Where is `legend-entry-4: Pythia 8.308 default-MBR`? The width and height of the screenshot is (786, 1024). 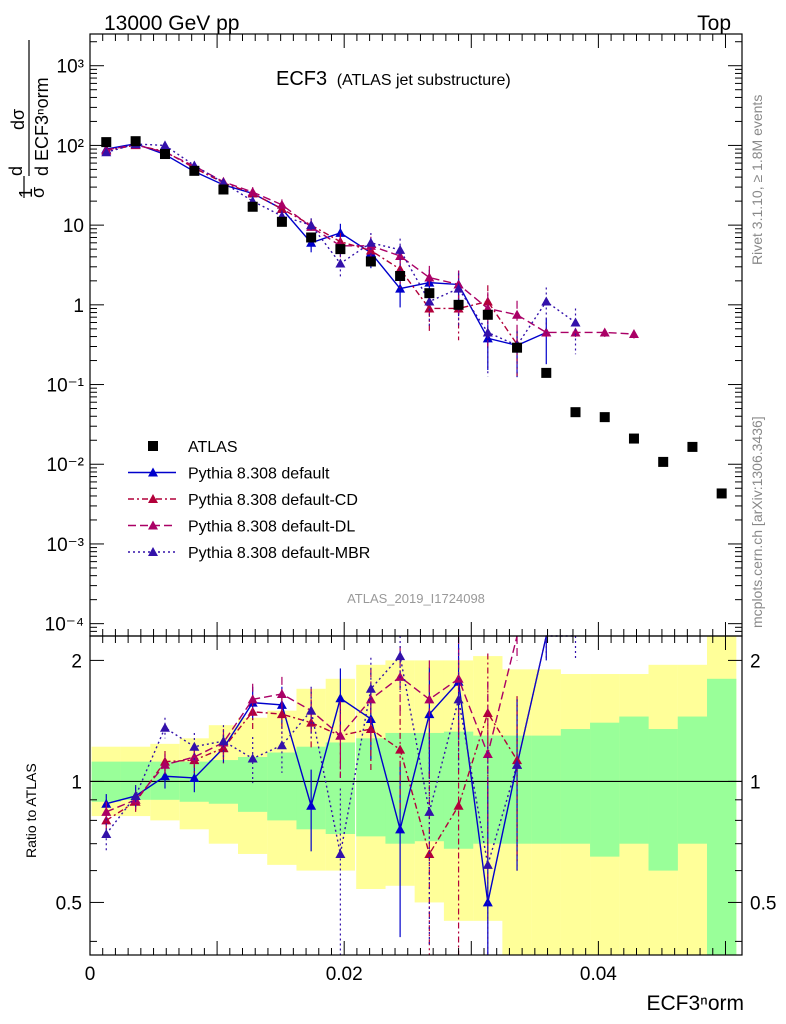 legend-entry-4: Pythia 8.308 default-MBR is located at coordinates (249, 553).